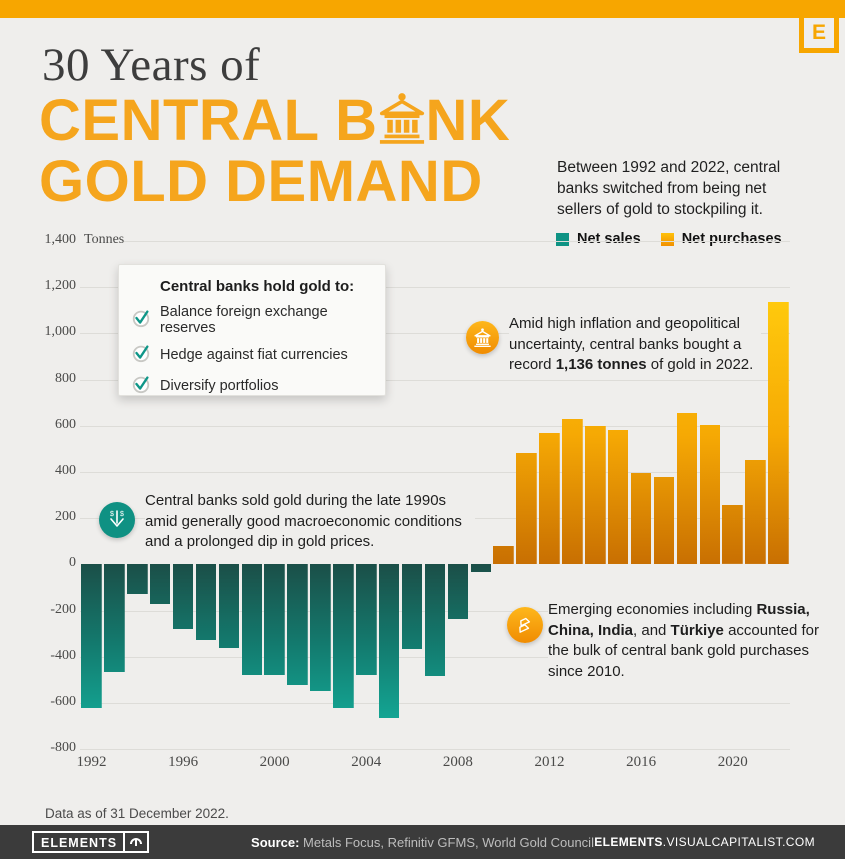 The image size is (845, 859). What do you see at coordinates (618, 497) in the screenshot?
I see `bar-2015-net-purchases` at bounding box center [618, 497].